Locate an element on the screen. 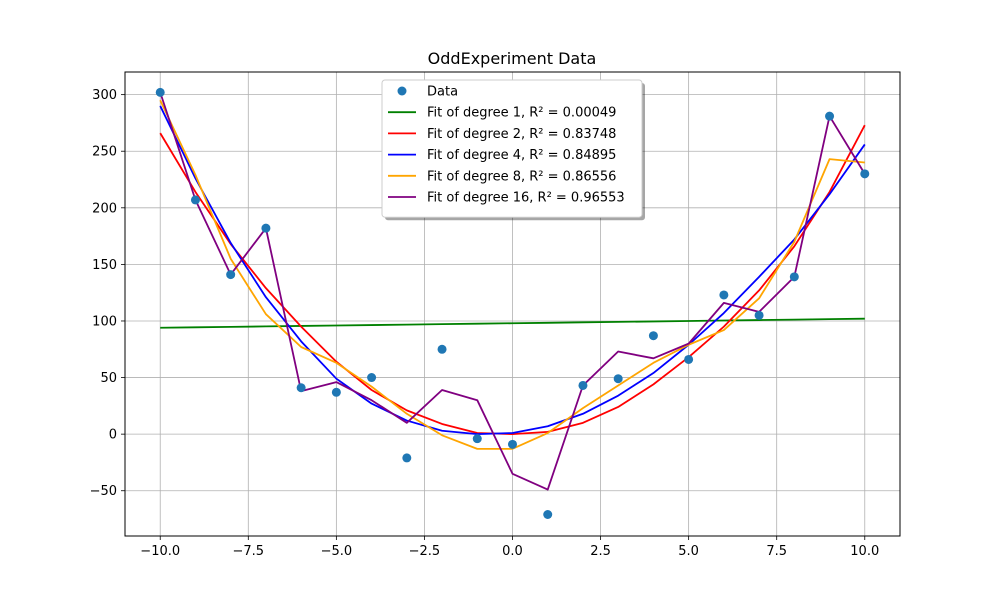 This screenshot has height=604, width=1000. legend-label: Fit of degree 2, R² = 0.83748 is located at coordinates (521, 134).